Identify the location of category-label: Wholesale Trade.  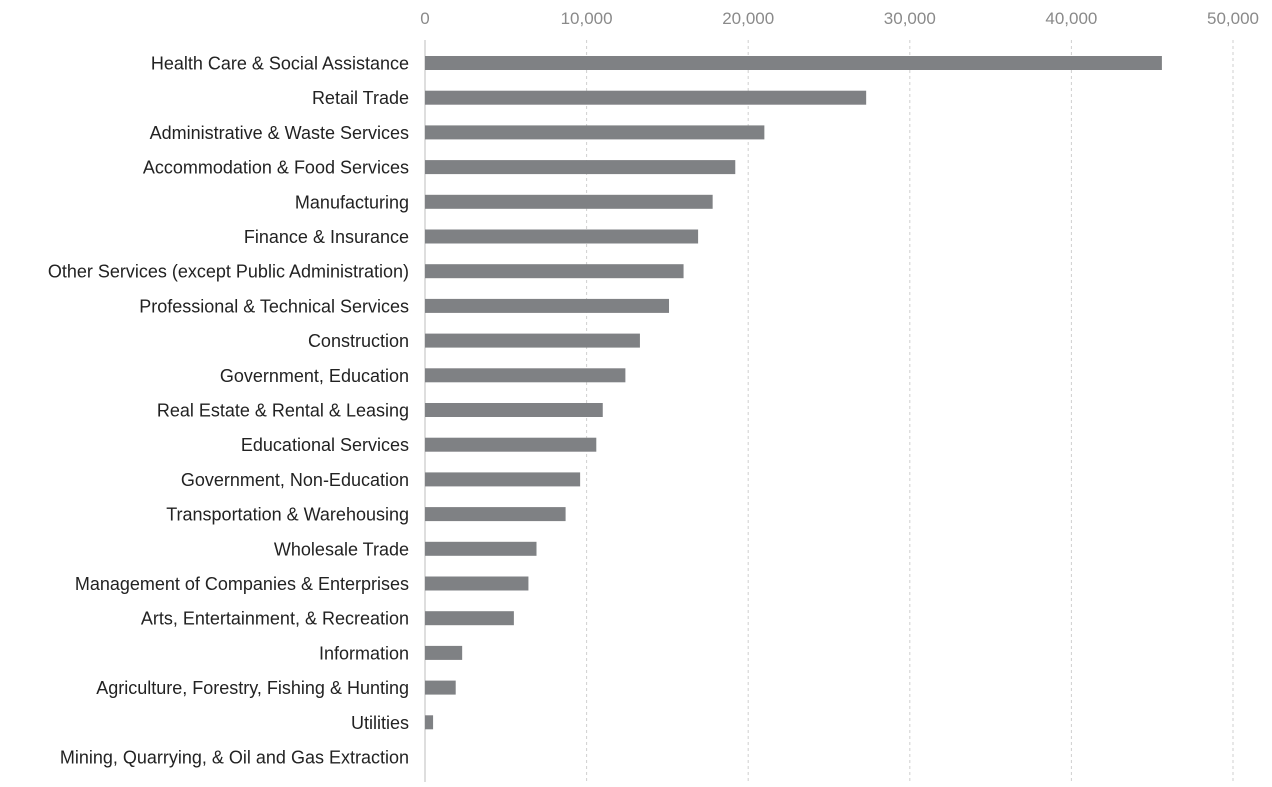
(341, 549).